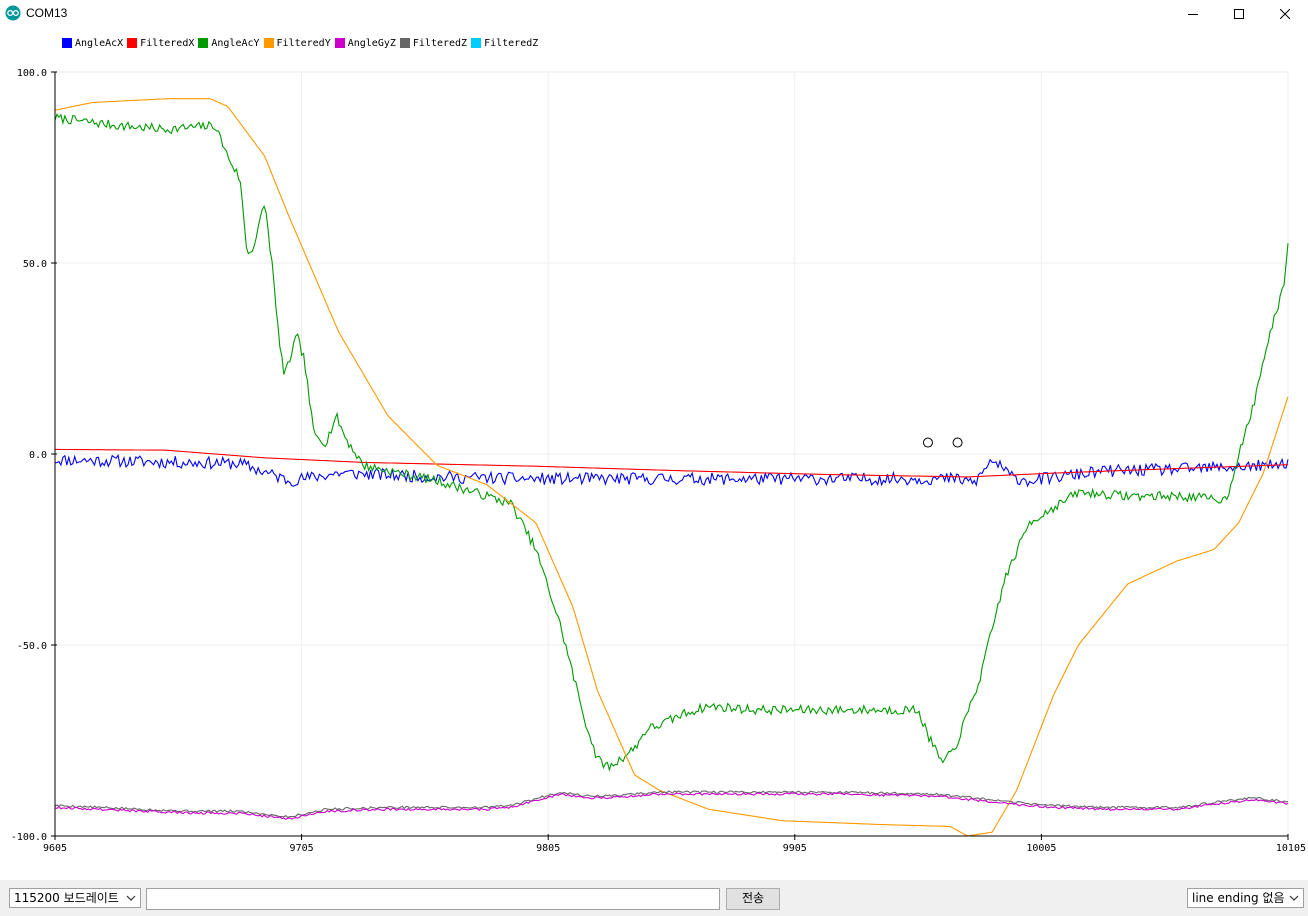 Image resolution: width=1308 pixels, height=916 pixels. Describe the element at coordinates (795, 848) in the screenshot. I see `x-tick-label: 9905` at that location.